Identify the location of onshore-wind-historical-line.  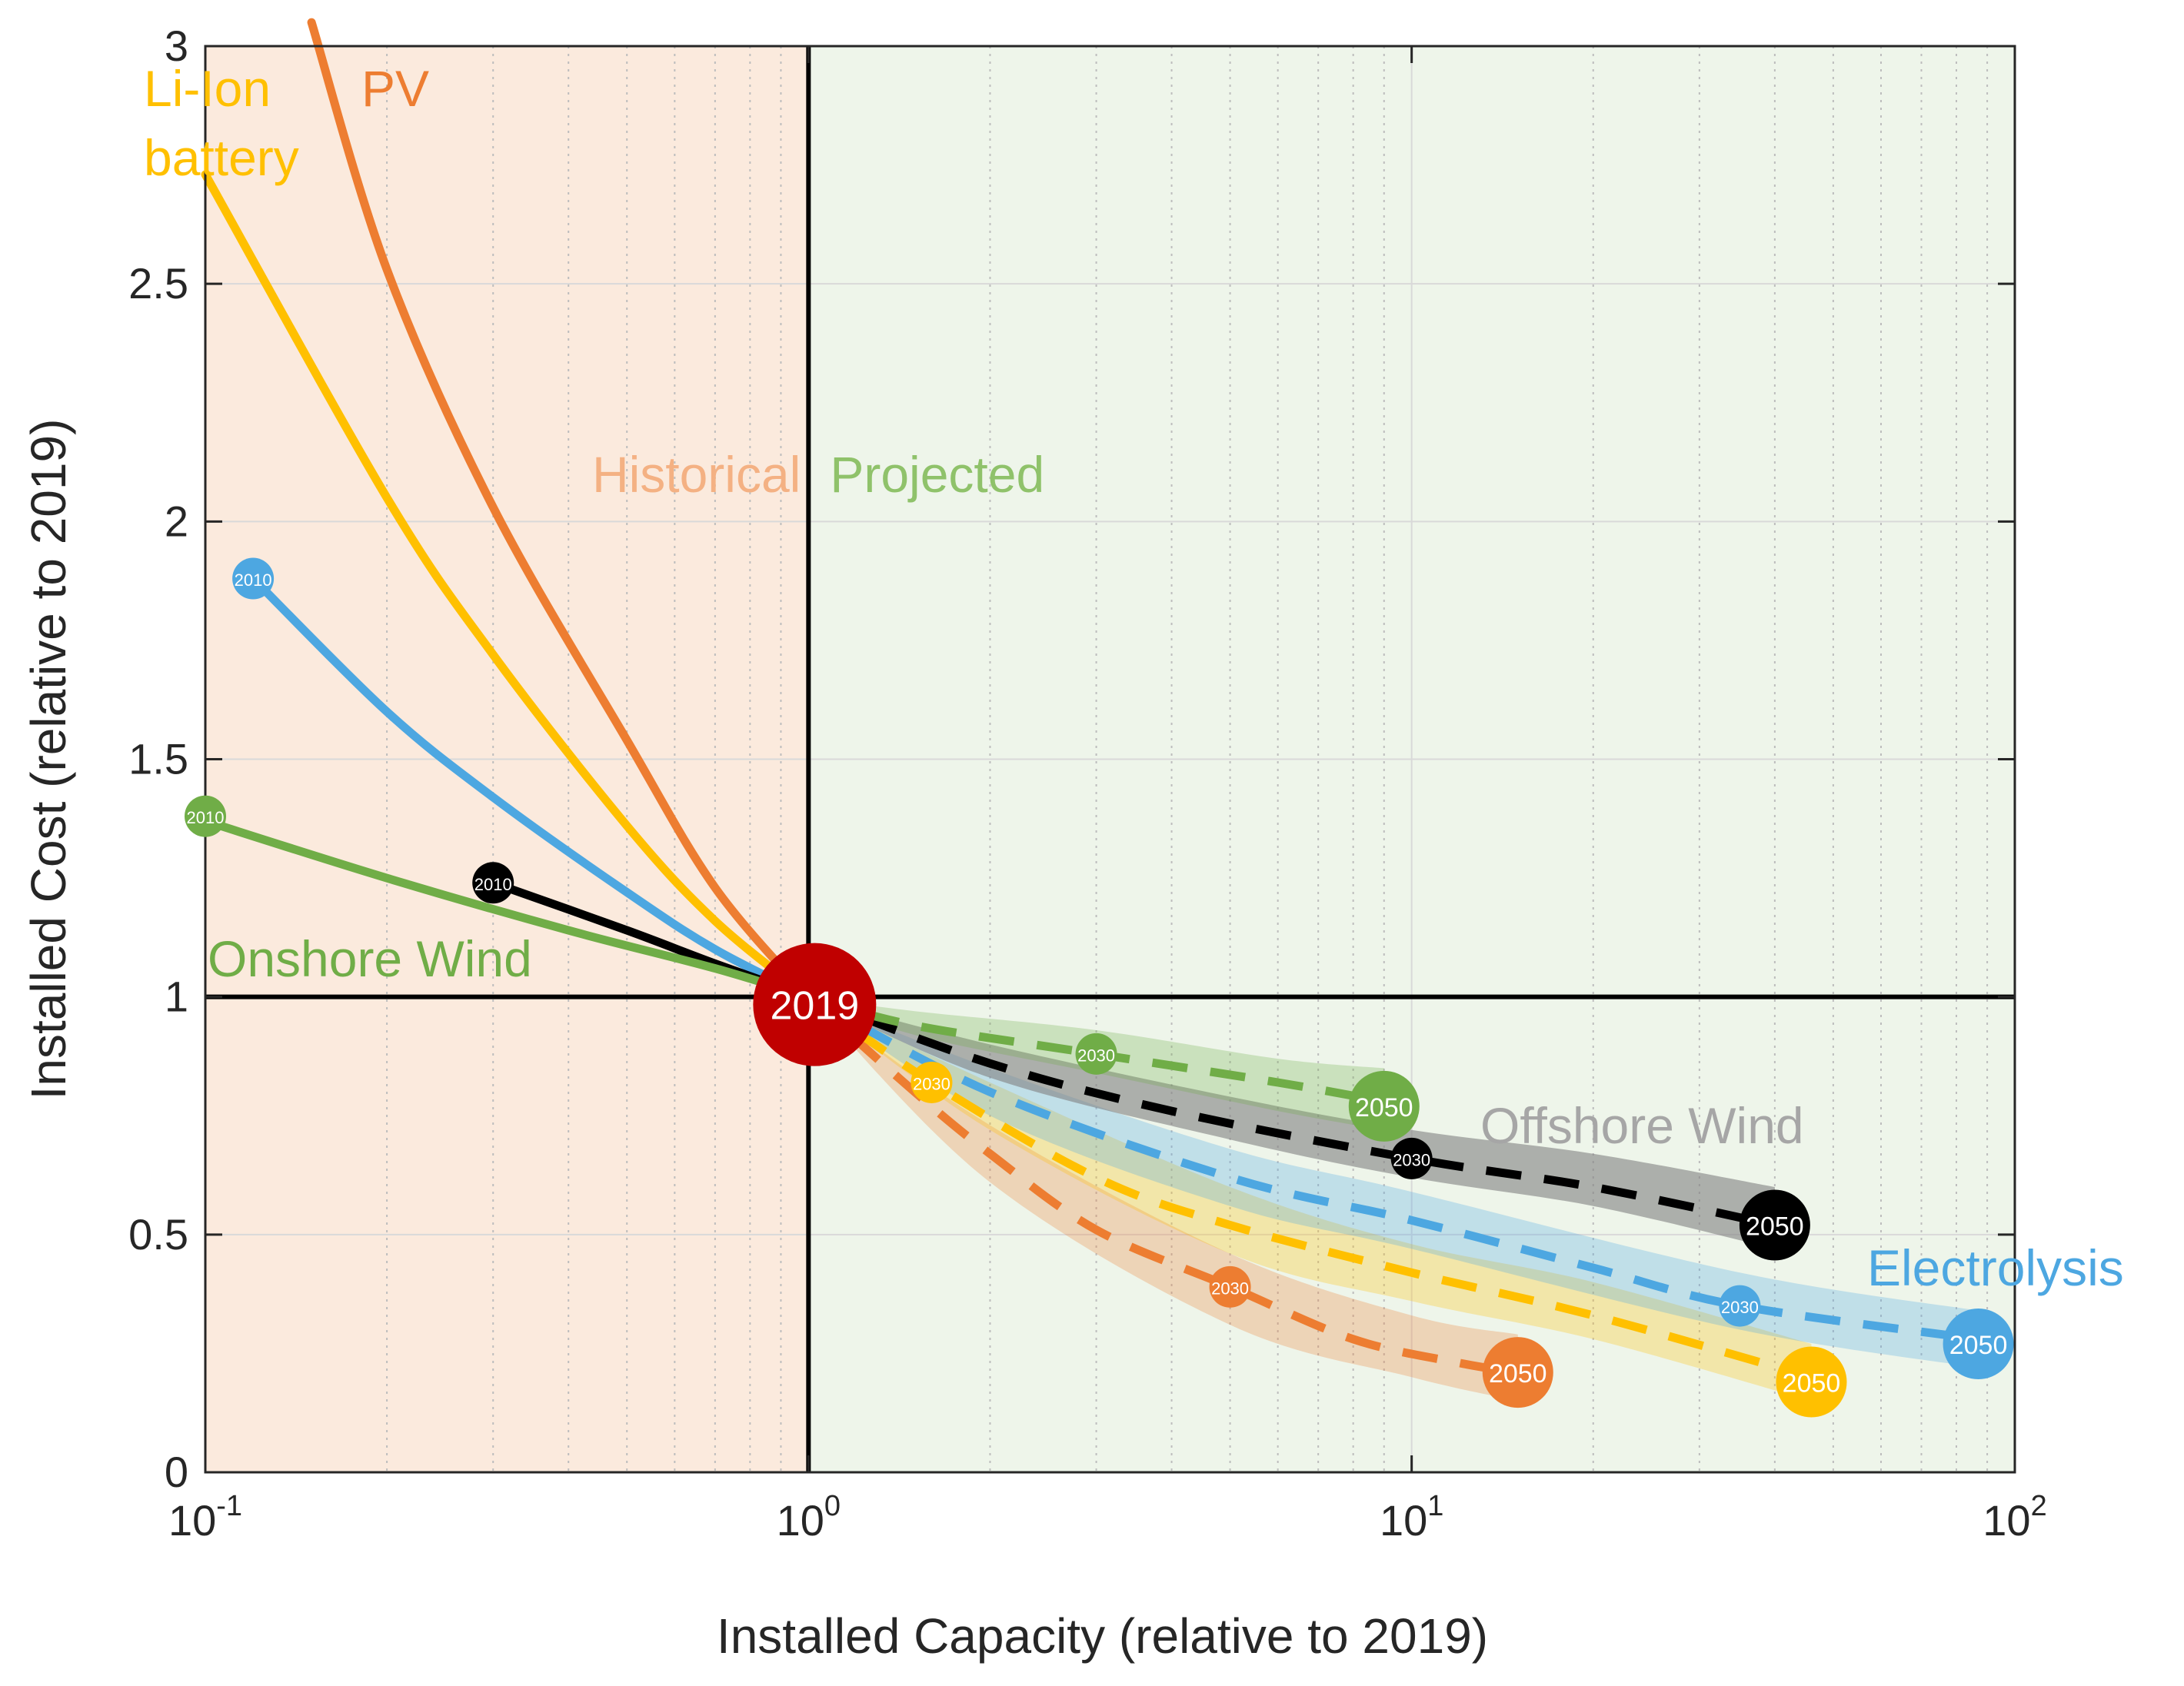
(507, 909).